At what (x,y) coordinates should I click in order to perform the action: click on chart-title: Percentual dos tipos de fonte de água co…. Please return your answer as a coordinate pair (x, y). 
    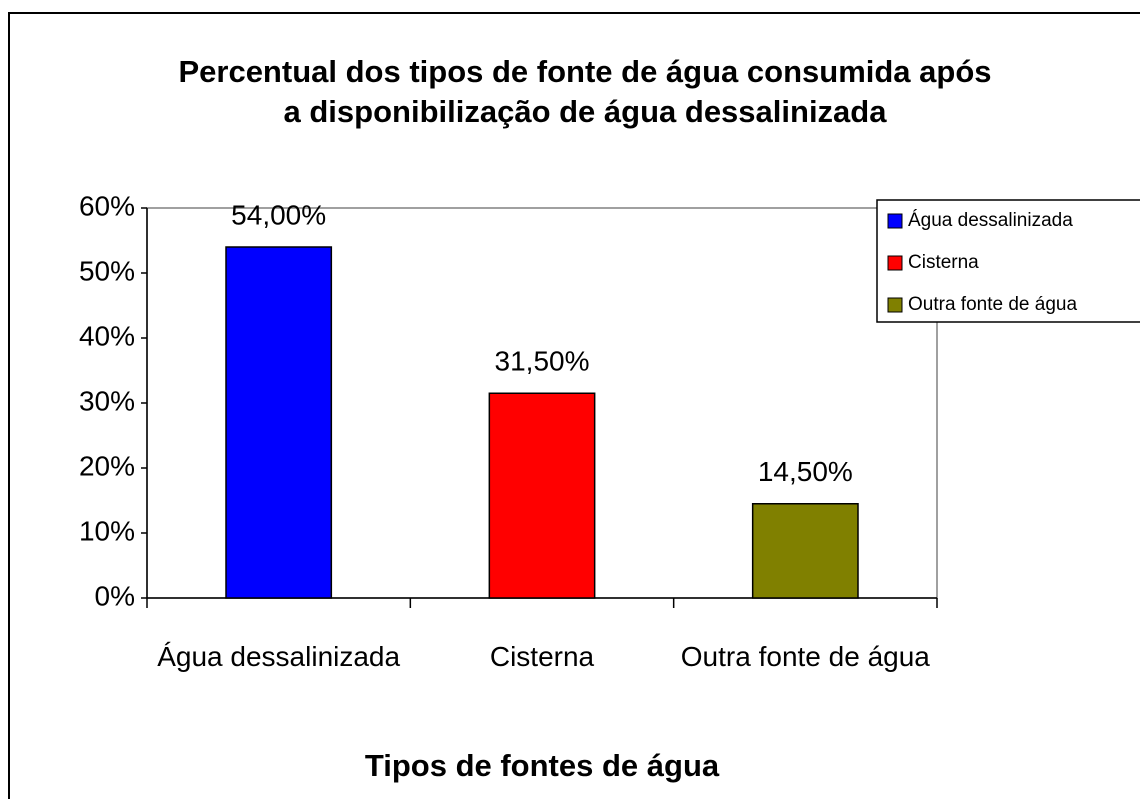
    Looking at the image, I should click on (585, 91).